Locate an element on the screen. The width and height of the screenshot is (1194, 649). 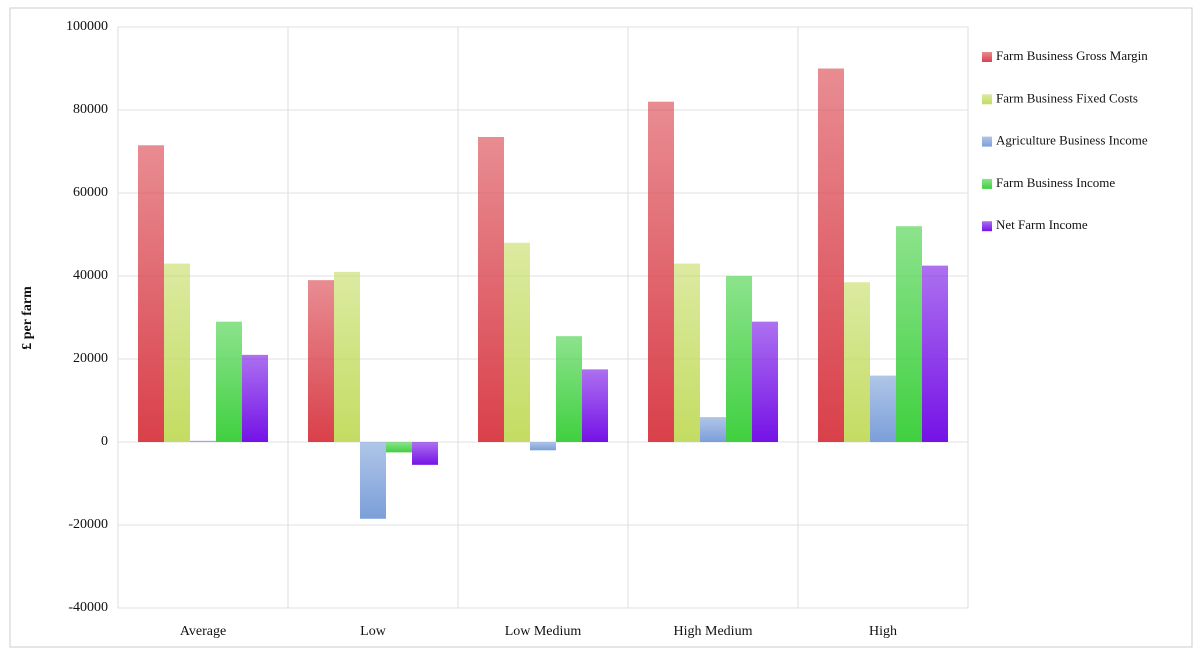
y-tick-label: -40000 is located at coordinates (88, 607).